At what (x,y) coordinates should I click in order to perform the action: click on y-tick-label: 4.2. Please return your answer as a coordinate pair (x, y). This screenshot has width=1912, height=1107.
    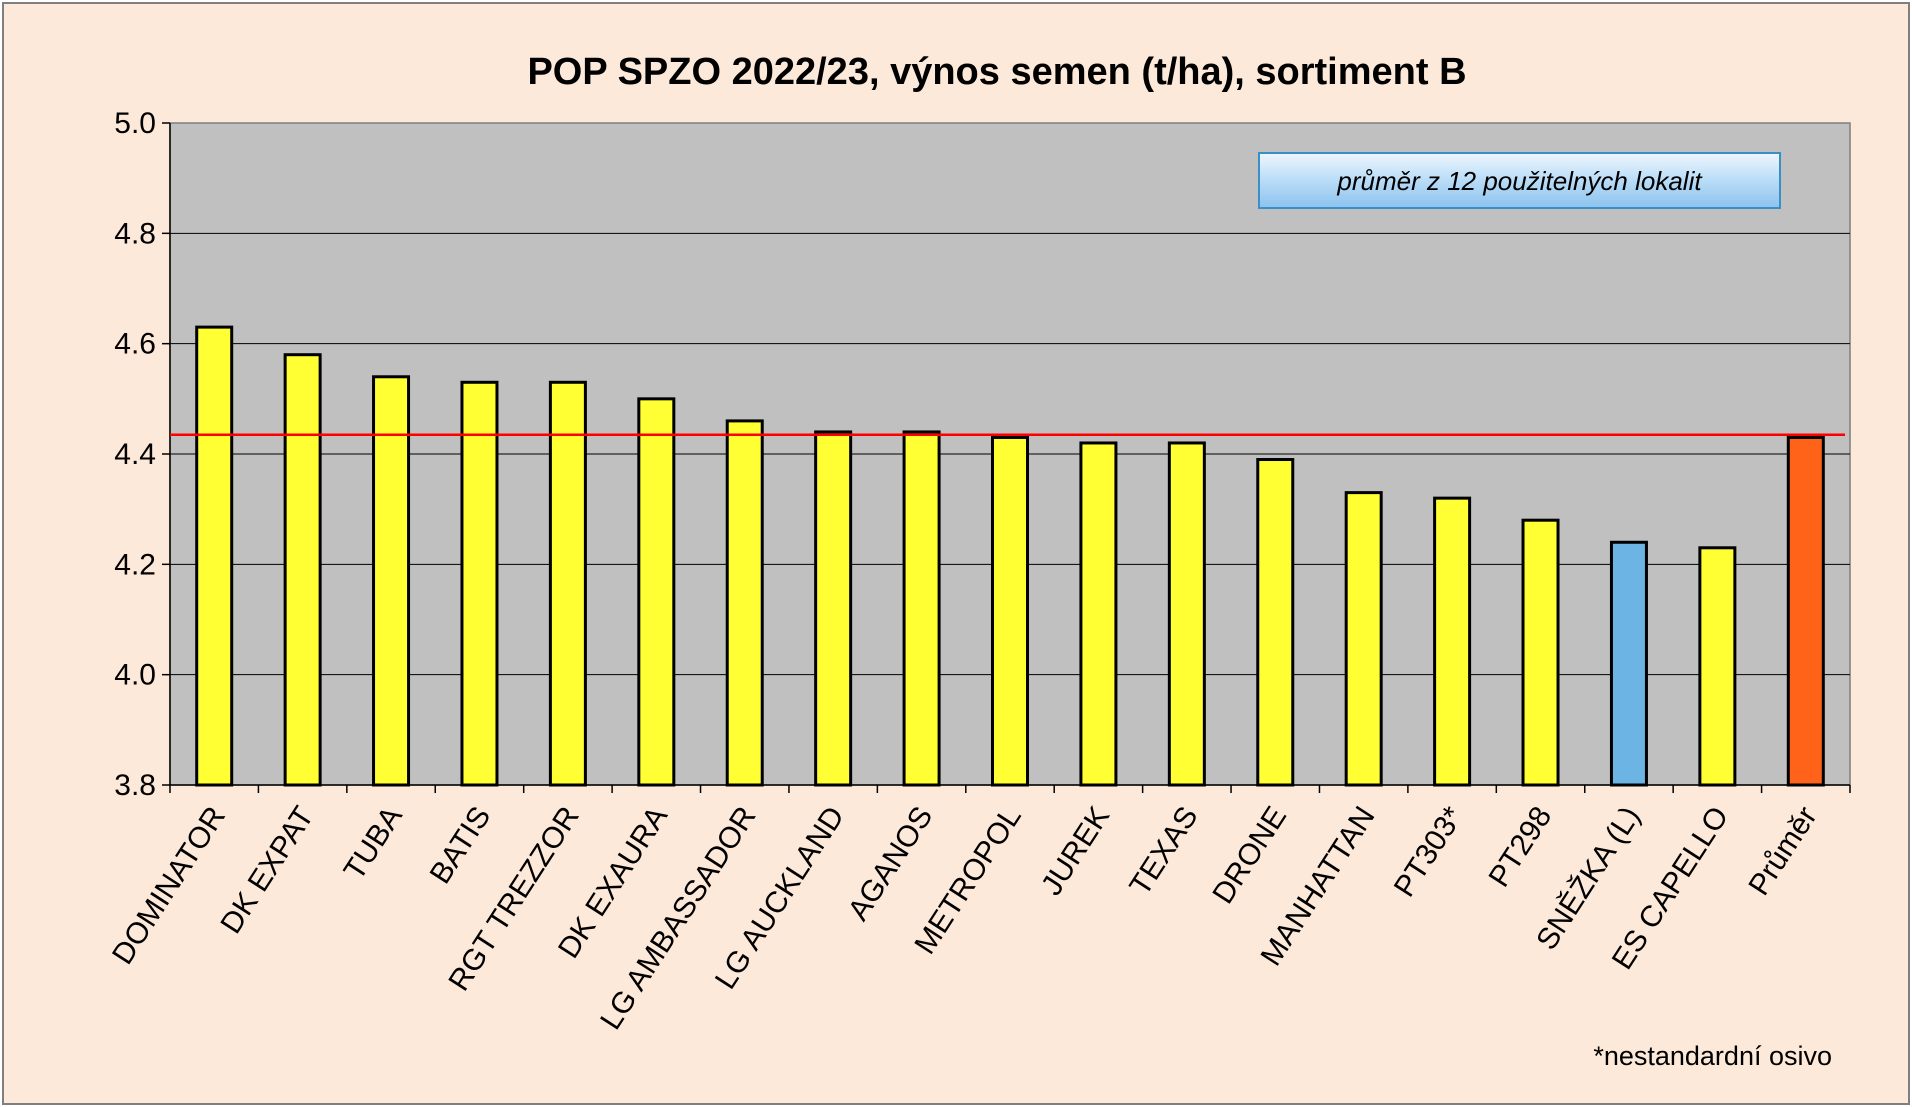
    Looking at the image, I should click on (135, 564).